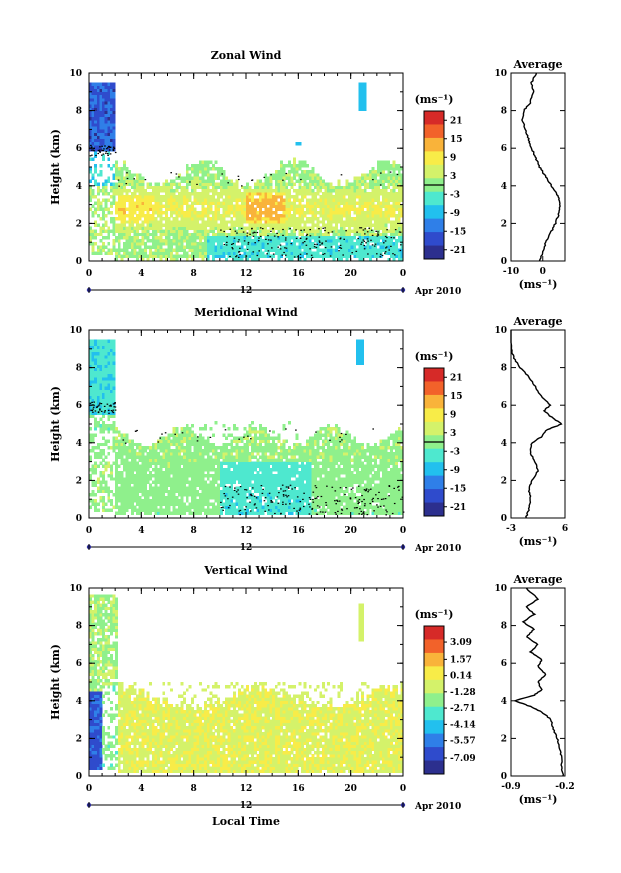 The image size is (621, 873). Describe the element at coordinates (79, 112) in the screenshot. I see `y-tick-label: 8` at that location.